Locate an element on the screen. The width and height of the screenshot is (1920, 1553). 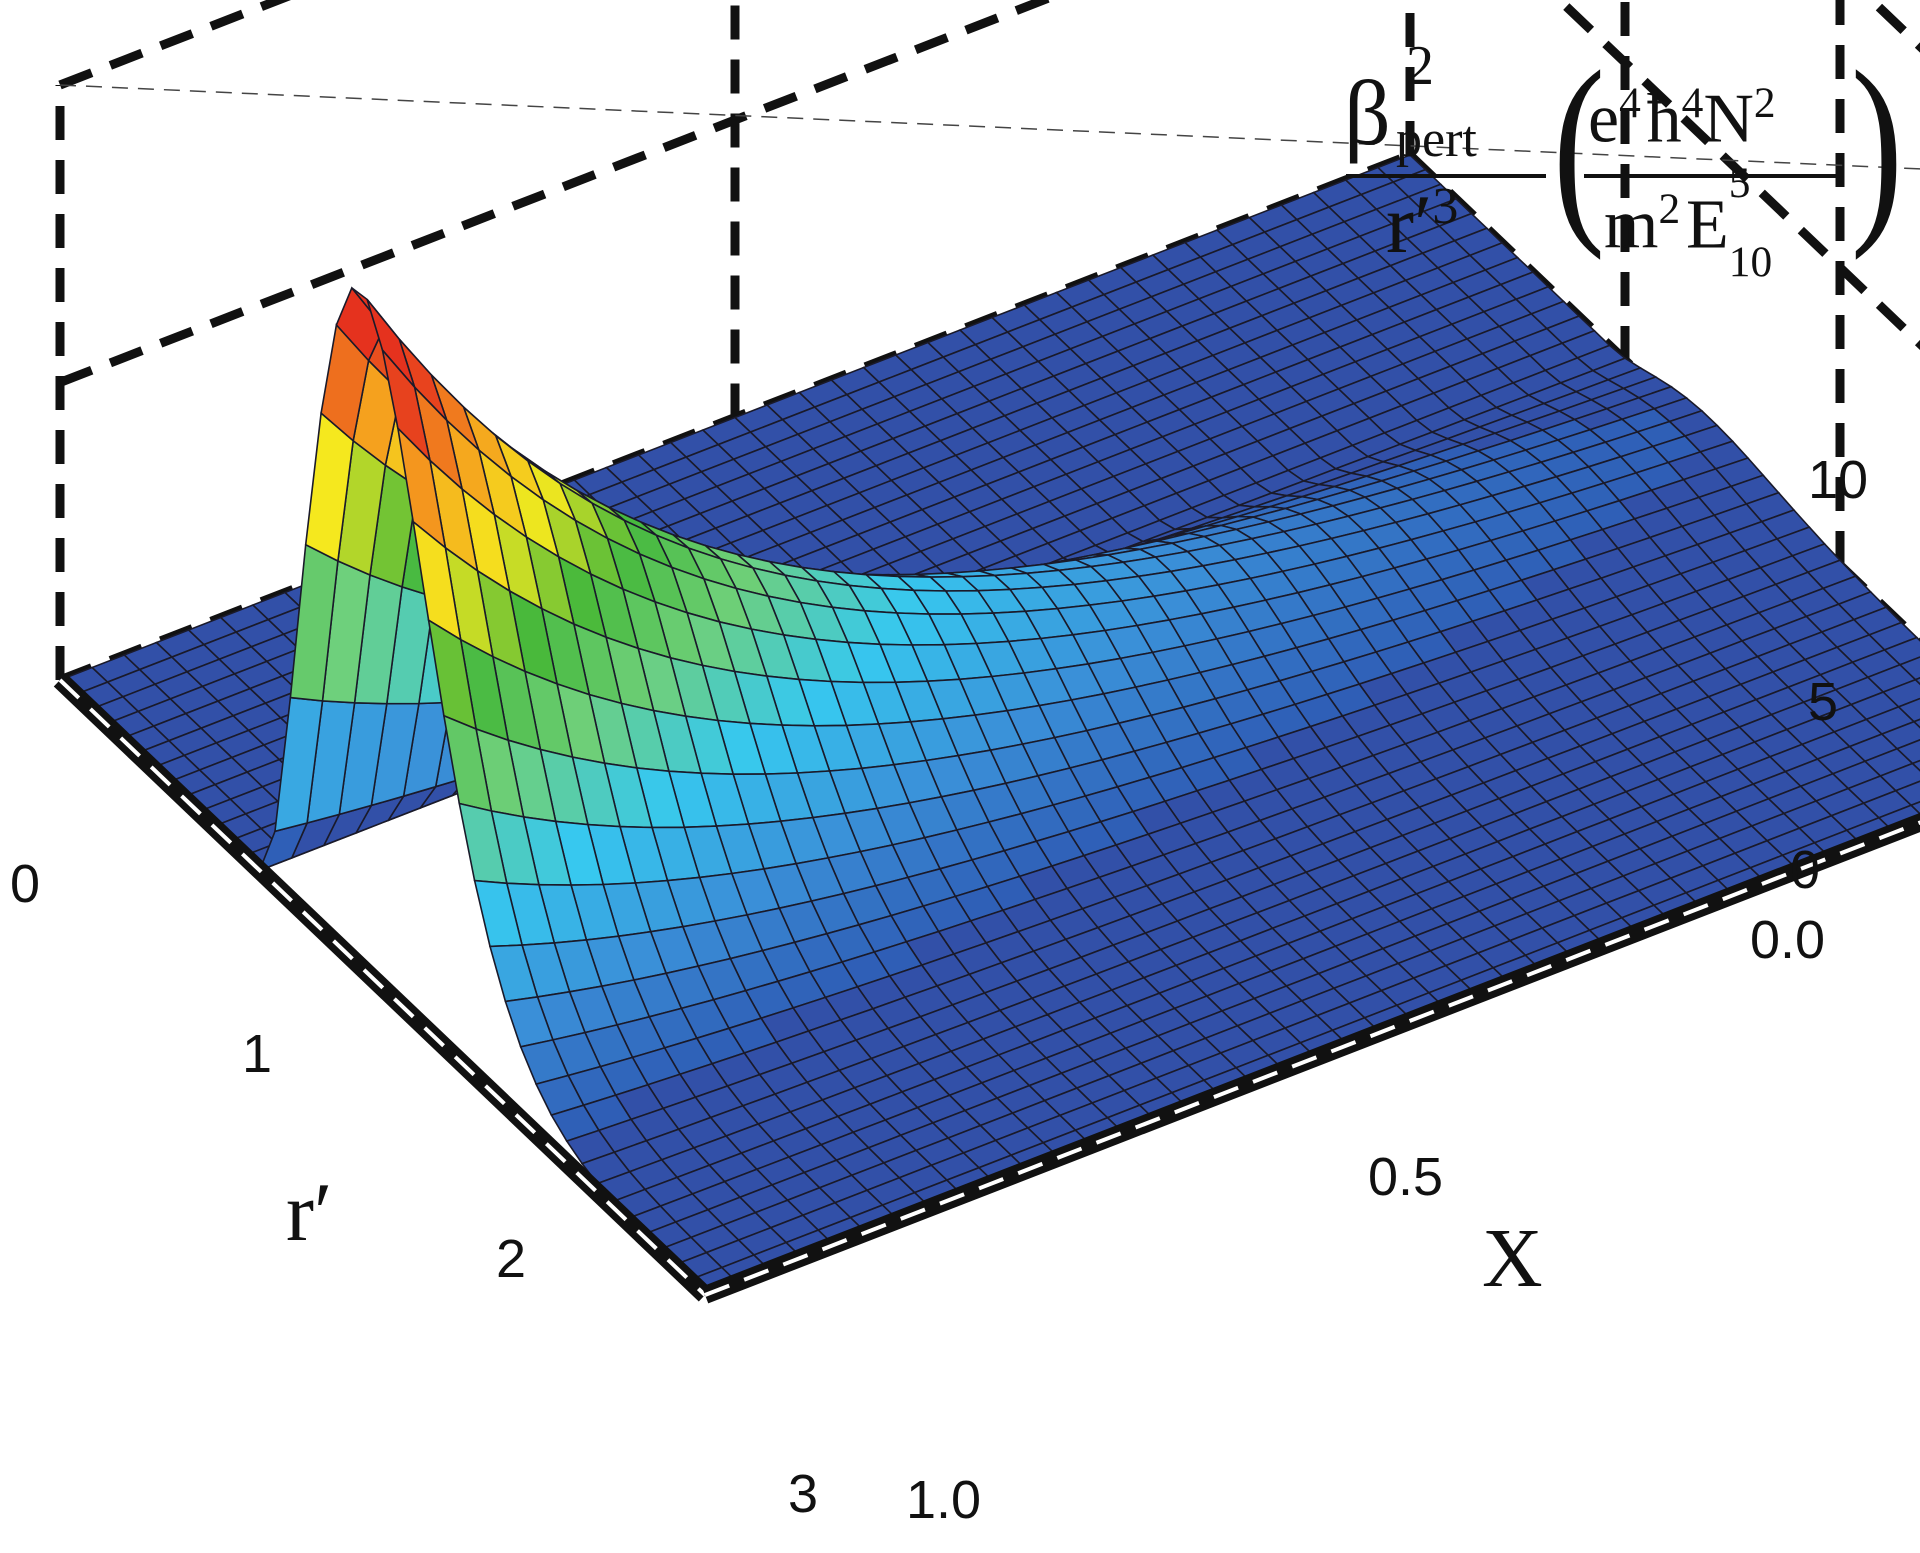
z-tick-5: 5 is located at coordinates (1823, 702).